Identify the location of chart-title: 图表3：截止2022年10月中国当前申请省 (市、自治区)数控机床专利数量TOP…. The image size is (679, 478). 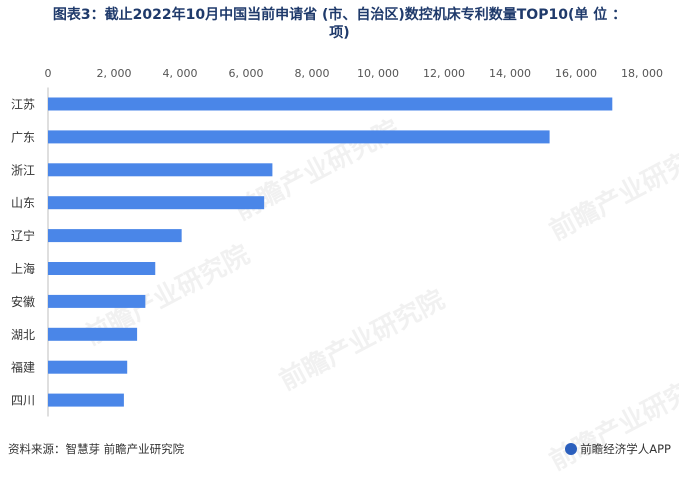
(339, 24).